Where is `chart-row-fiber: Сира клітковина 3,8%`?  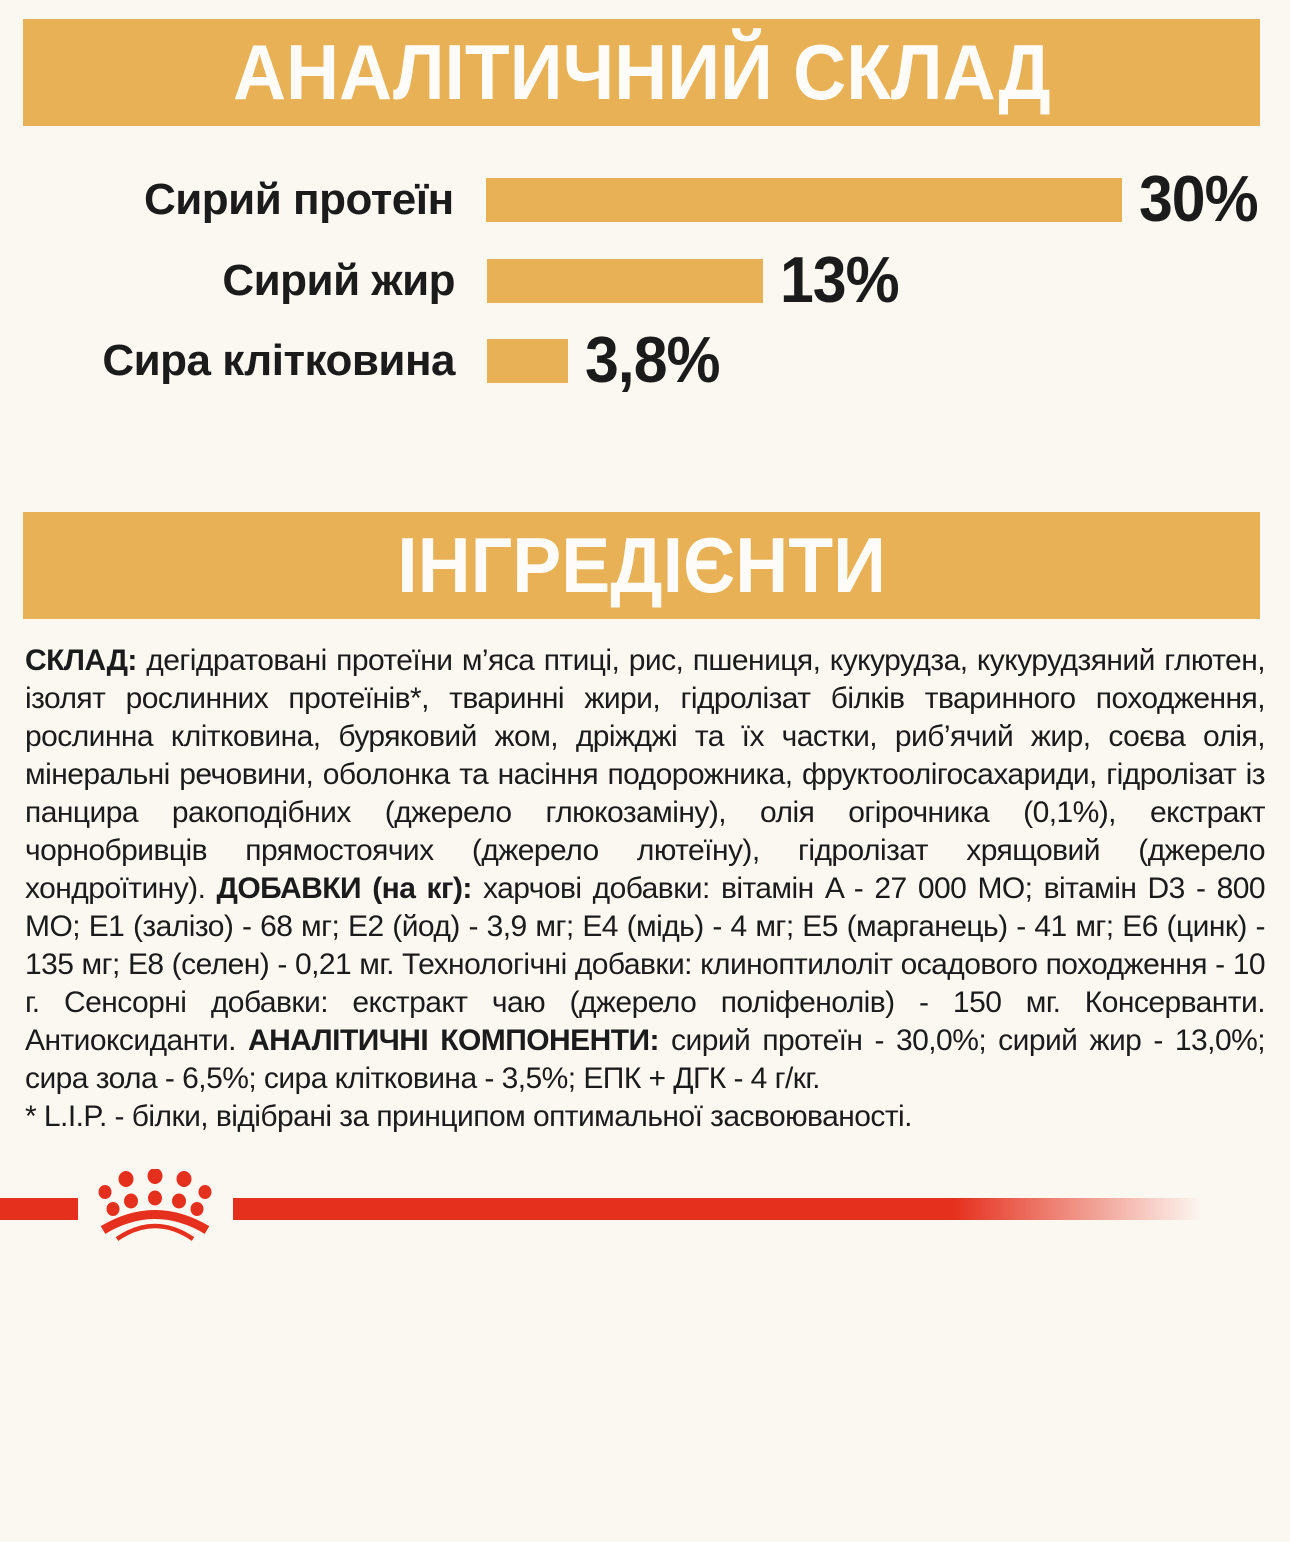 chart-row-fiber: Сира клітковина 3,8% is located at coordinates (630, 360).